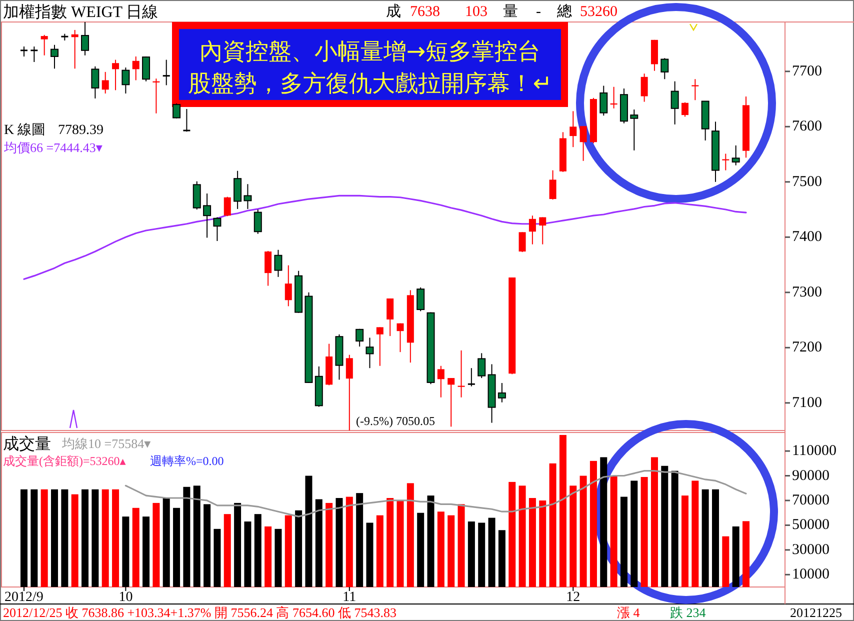 The height and width of the screenshot is (621, 854). Describe the element at coordinates (81, 130) in the screenshot. I see `annotation: 7789.39` at that location.